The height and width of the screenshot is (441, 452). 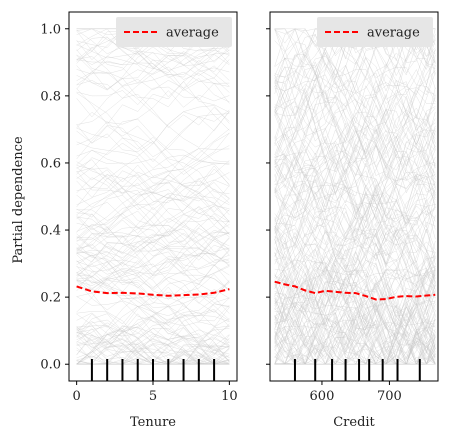 I want to click on x-tick-label: 700, so click(x=389, y=396).